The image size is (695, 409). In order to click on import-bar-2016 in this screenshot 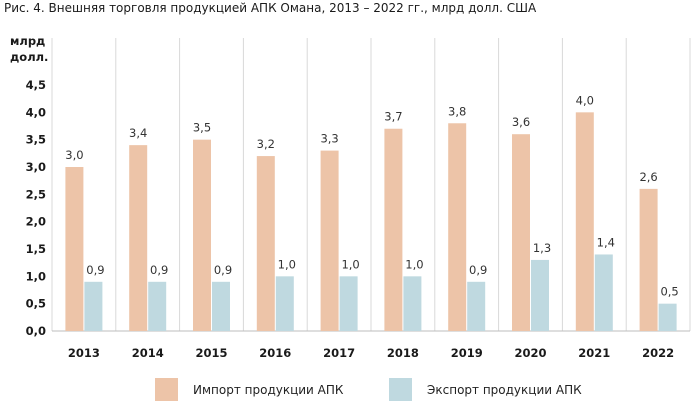, I will do `click(265, 243)`.